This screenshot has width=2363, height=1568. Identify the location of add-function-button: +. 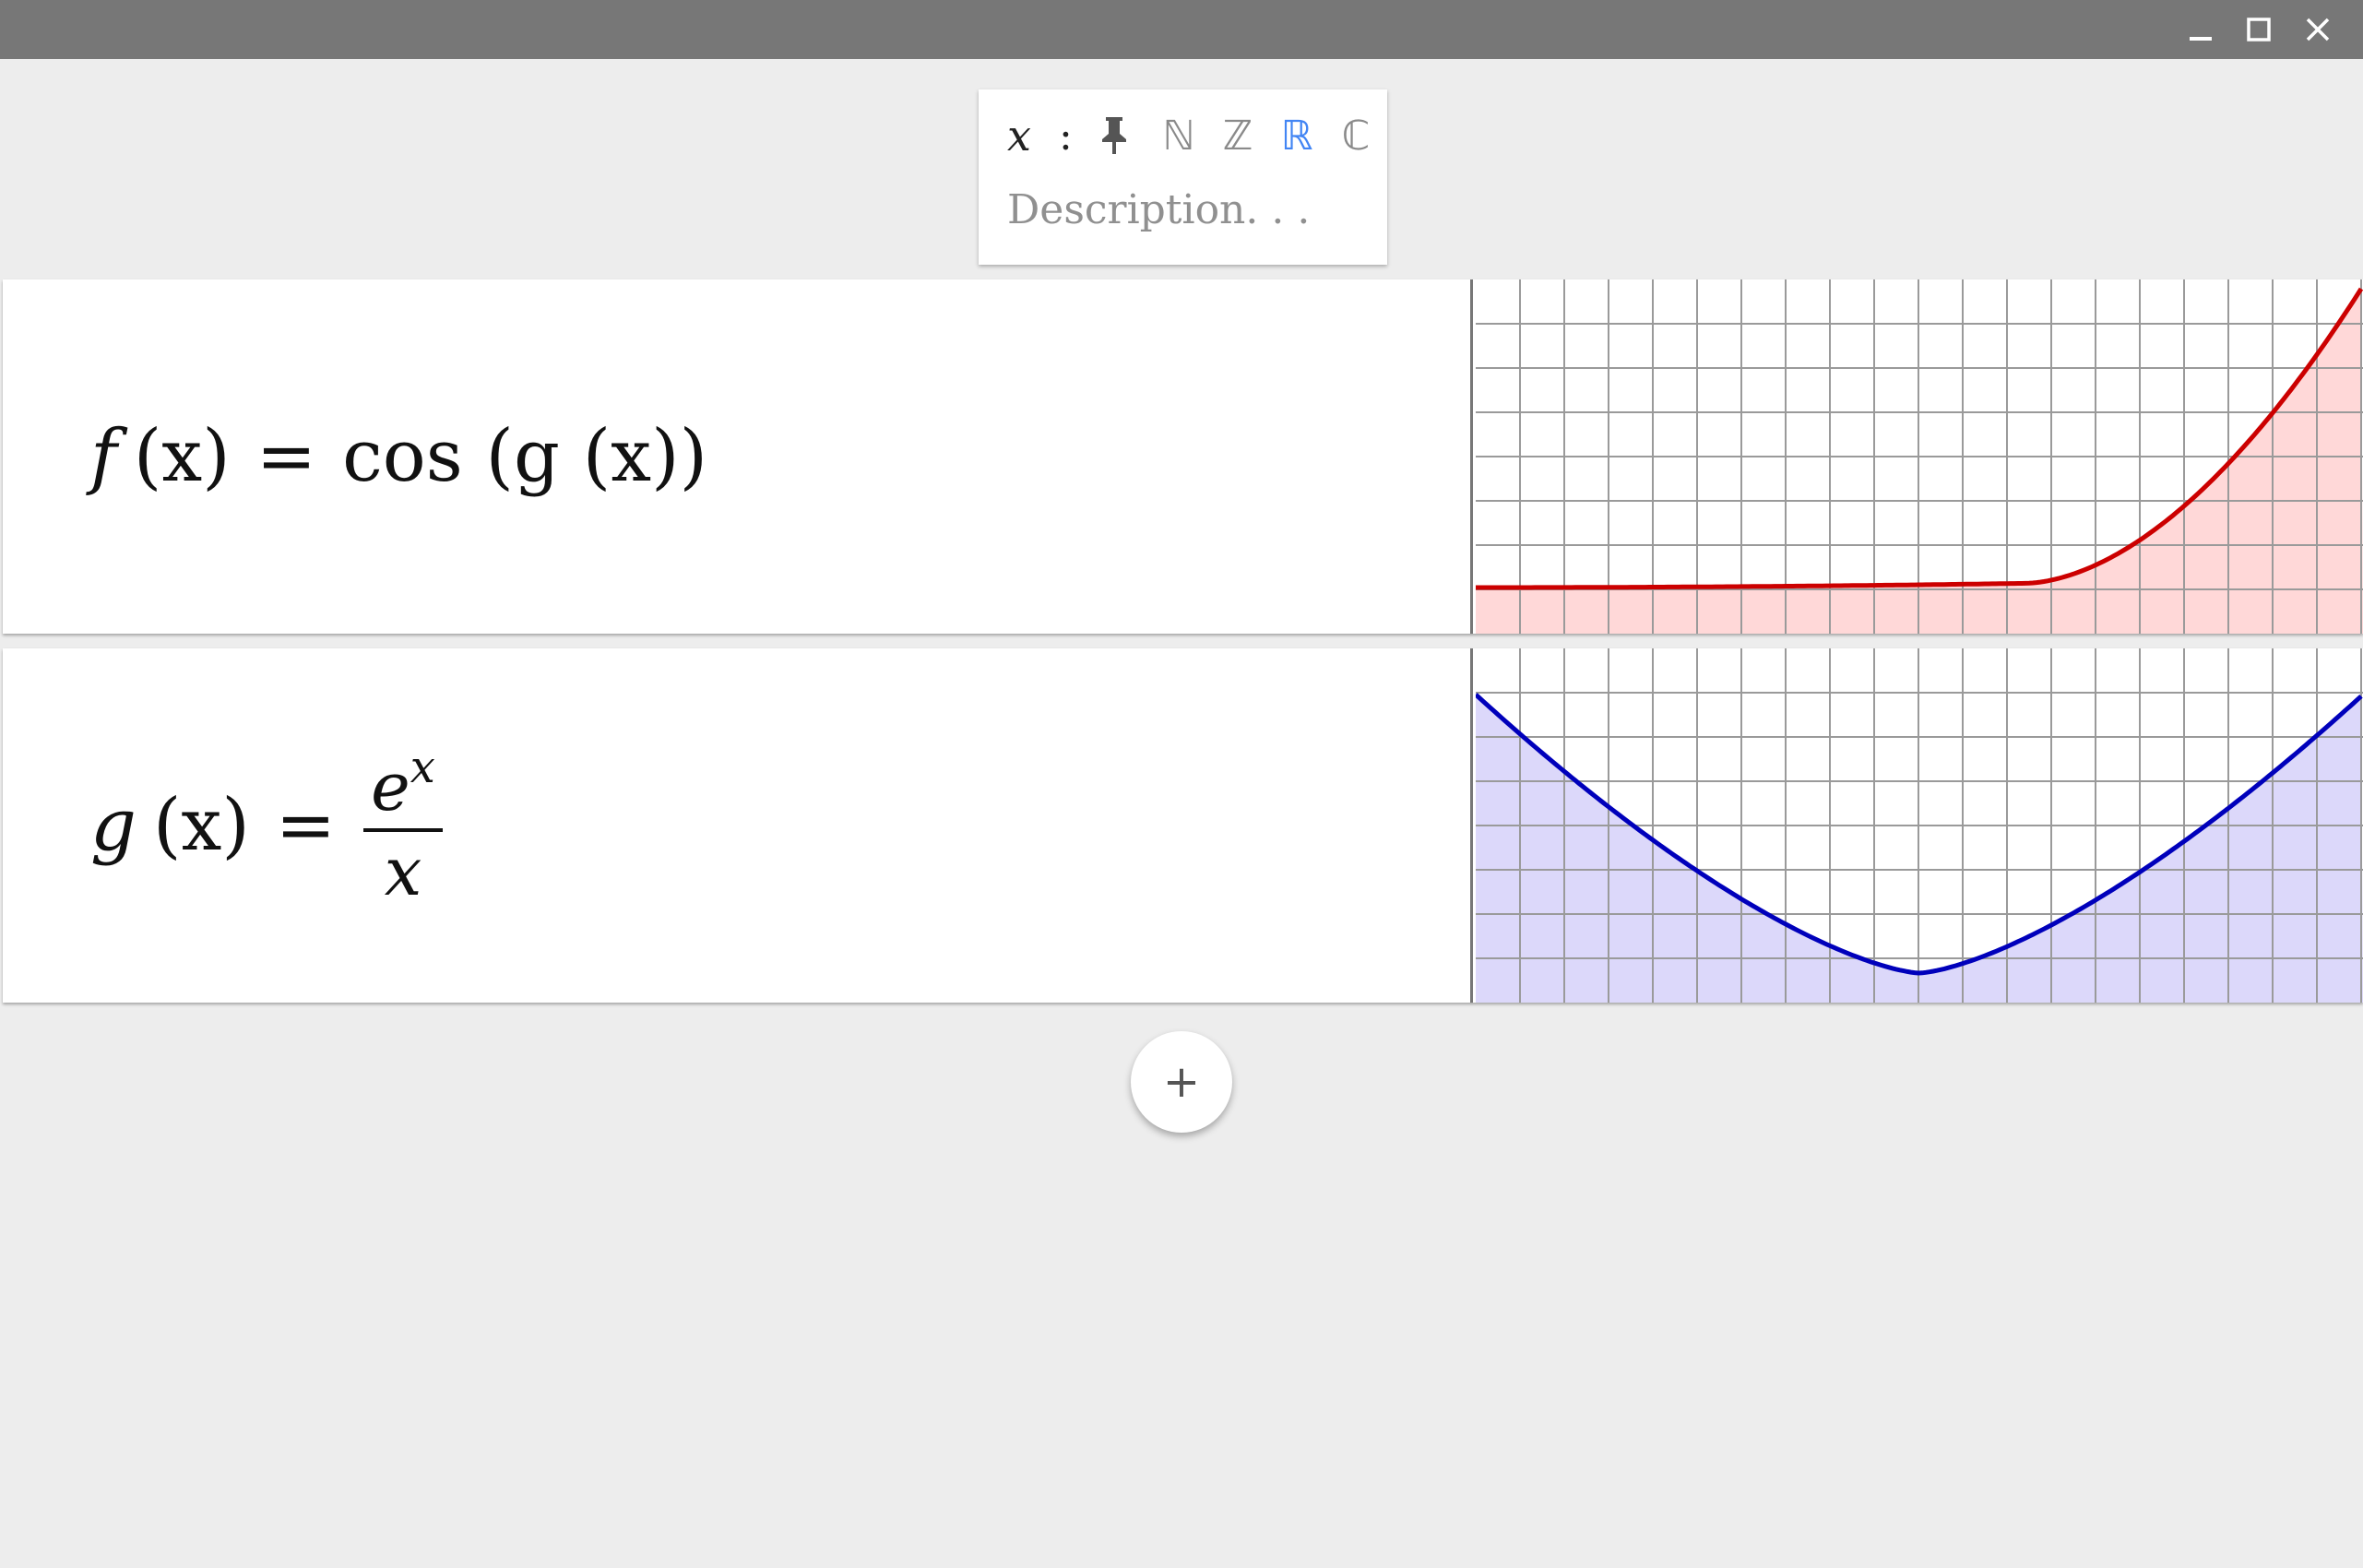
(1182, 1082).